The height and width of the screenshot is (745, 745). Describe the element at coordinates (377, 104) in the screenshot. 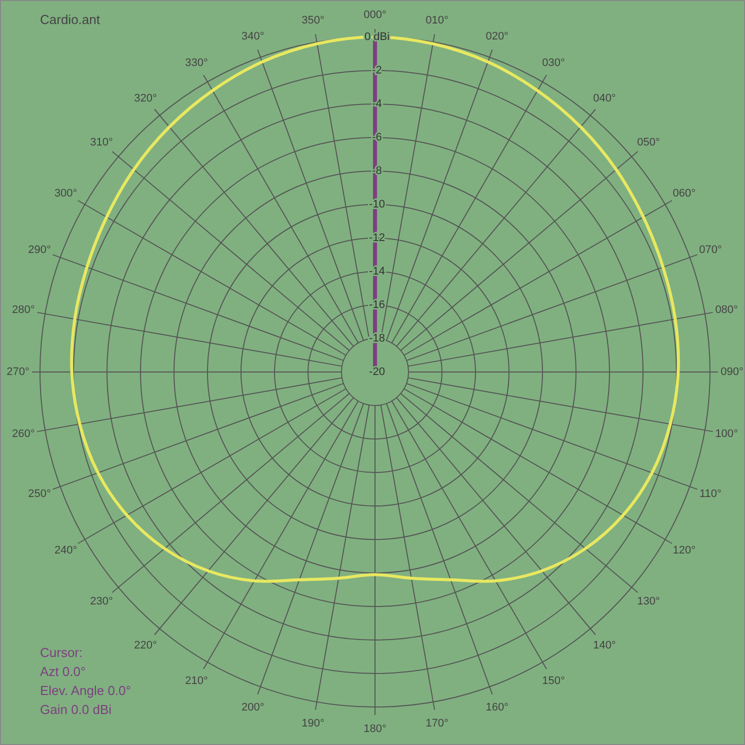

I see `y-tick-label: -4` at that location.